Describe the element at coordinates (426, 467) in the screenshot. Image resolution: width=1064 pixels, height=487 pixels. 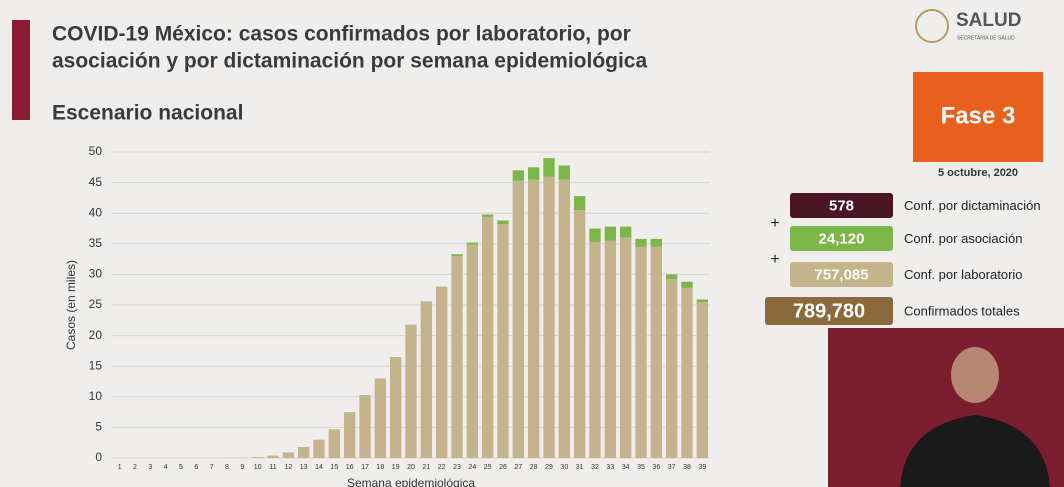
I see `x-tick-label: 21` at that location.